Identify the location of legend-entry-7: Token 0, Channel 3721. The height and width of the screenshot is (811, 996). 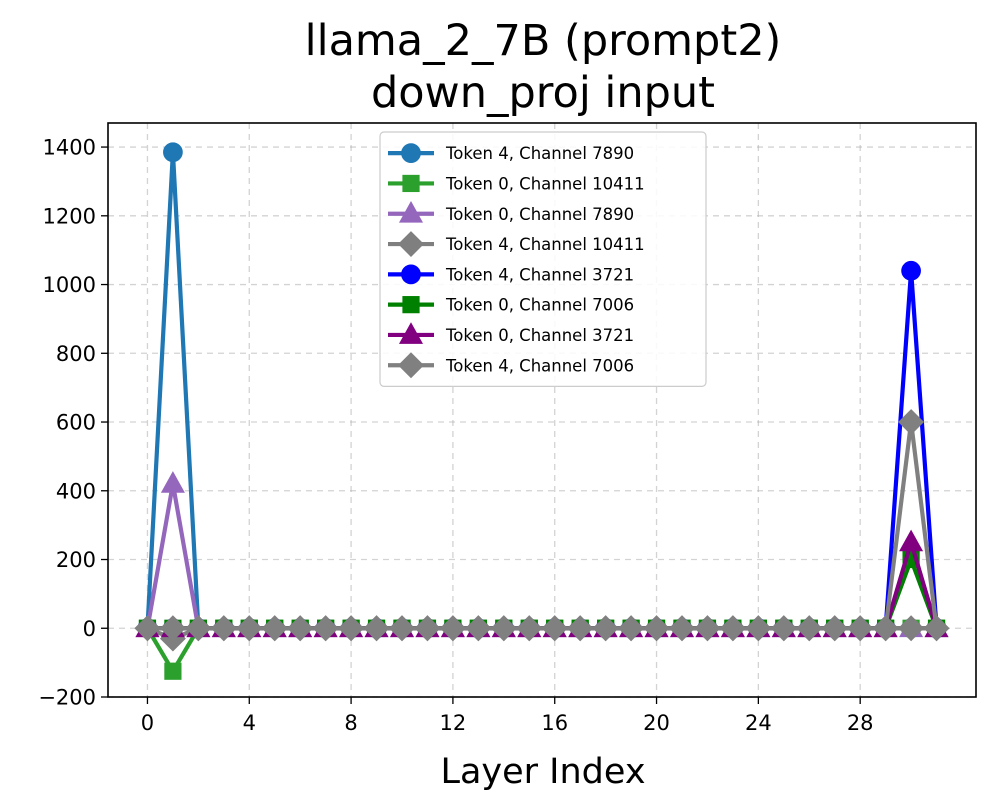
(511, 333).